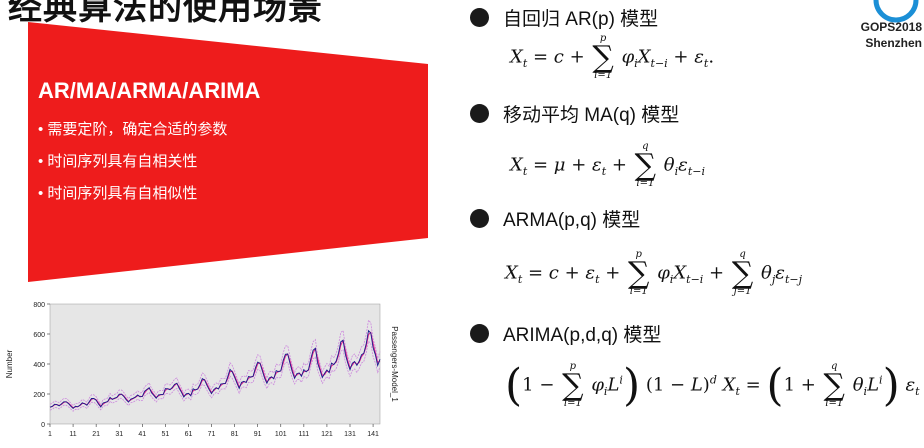  I want to click on formula-ma: Xt = μ + εt + q ∑ i=1 θiεt−i, so click(607, 165).